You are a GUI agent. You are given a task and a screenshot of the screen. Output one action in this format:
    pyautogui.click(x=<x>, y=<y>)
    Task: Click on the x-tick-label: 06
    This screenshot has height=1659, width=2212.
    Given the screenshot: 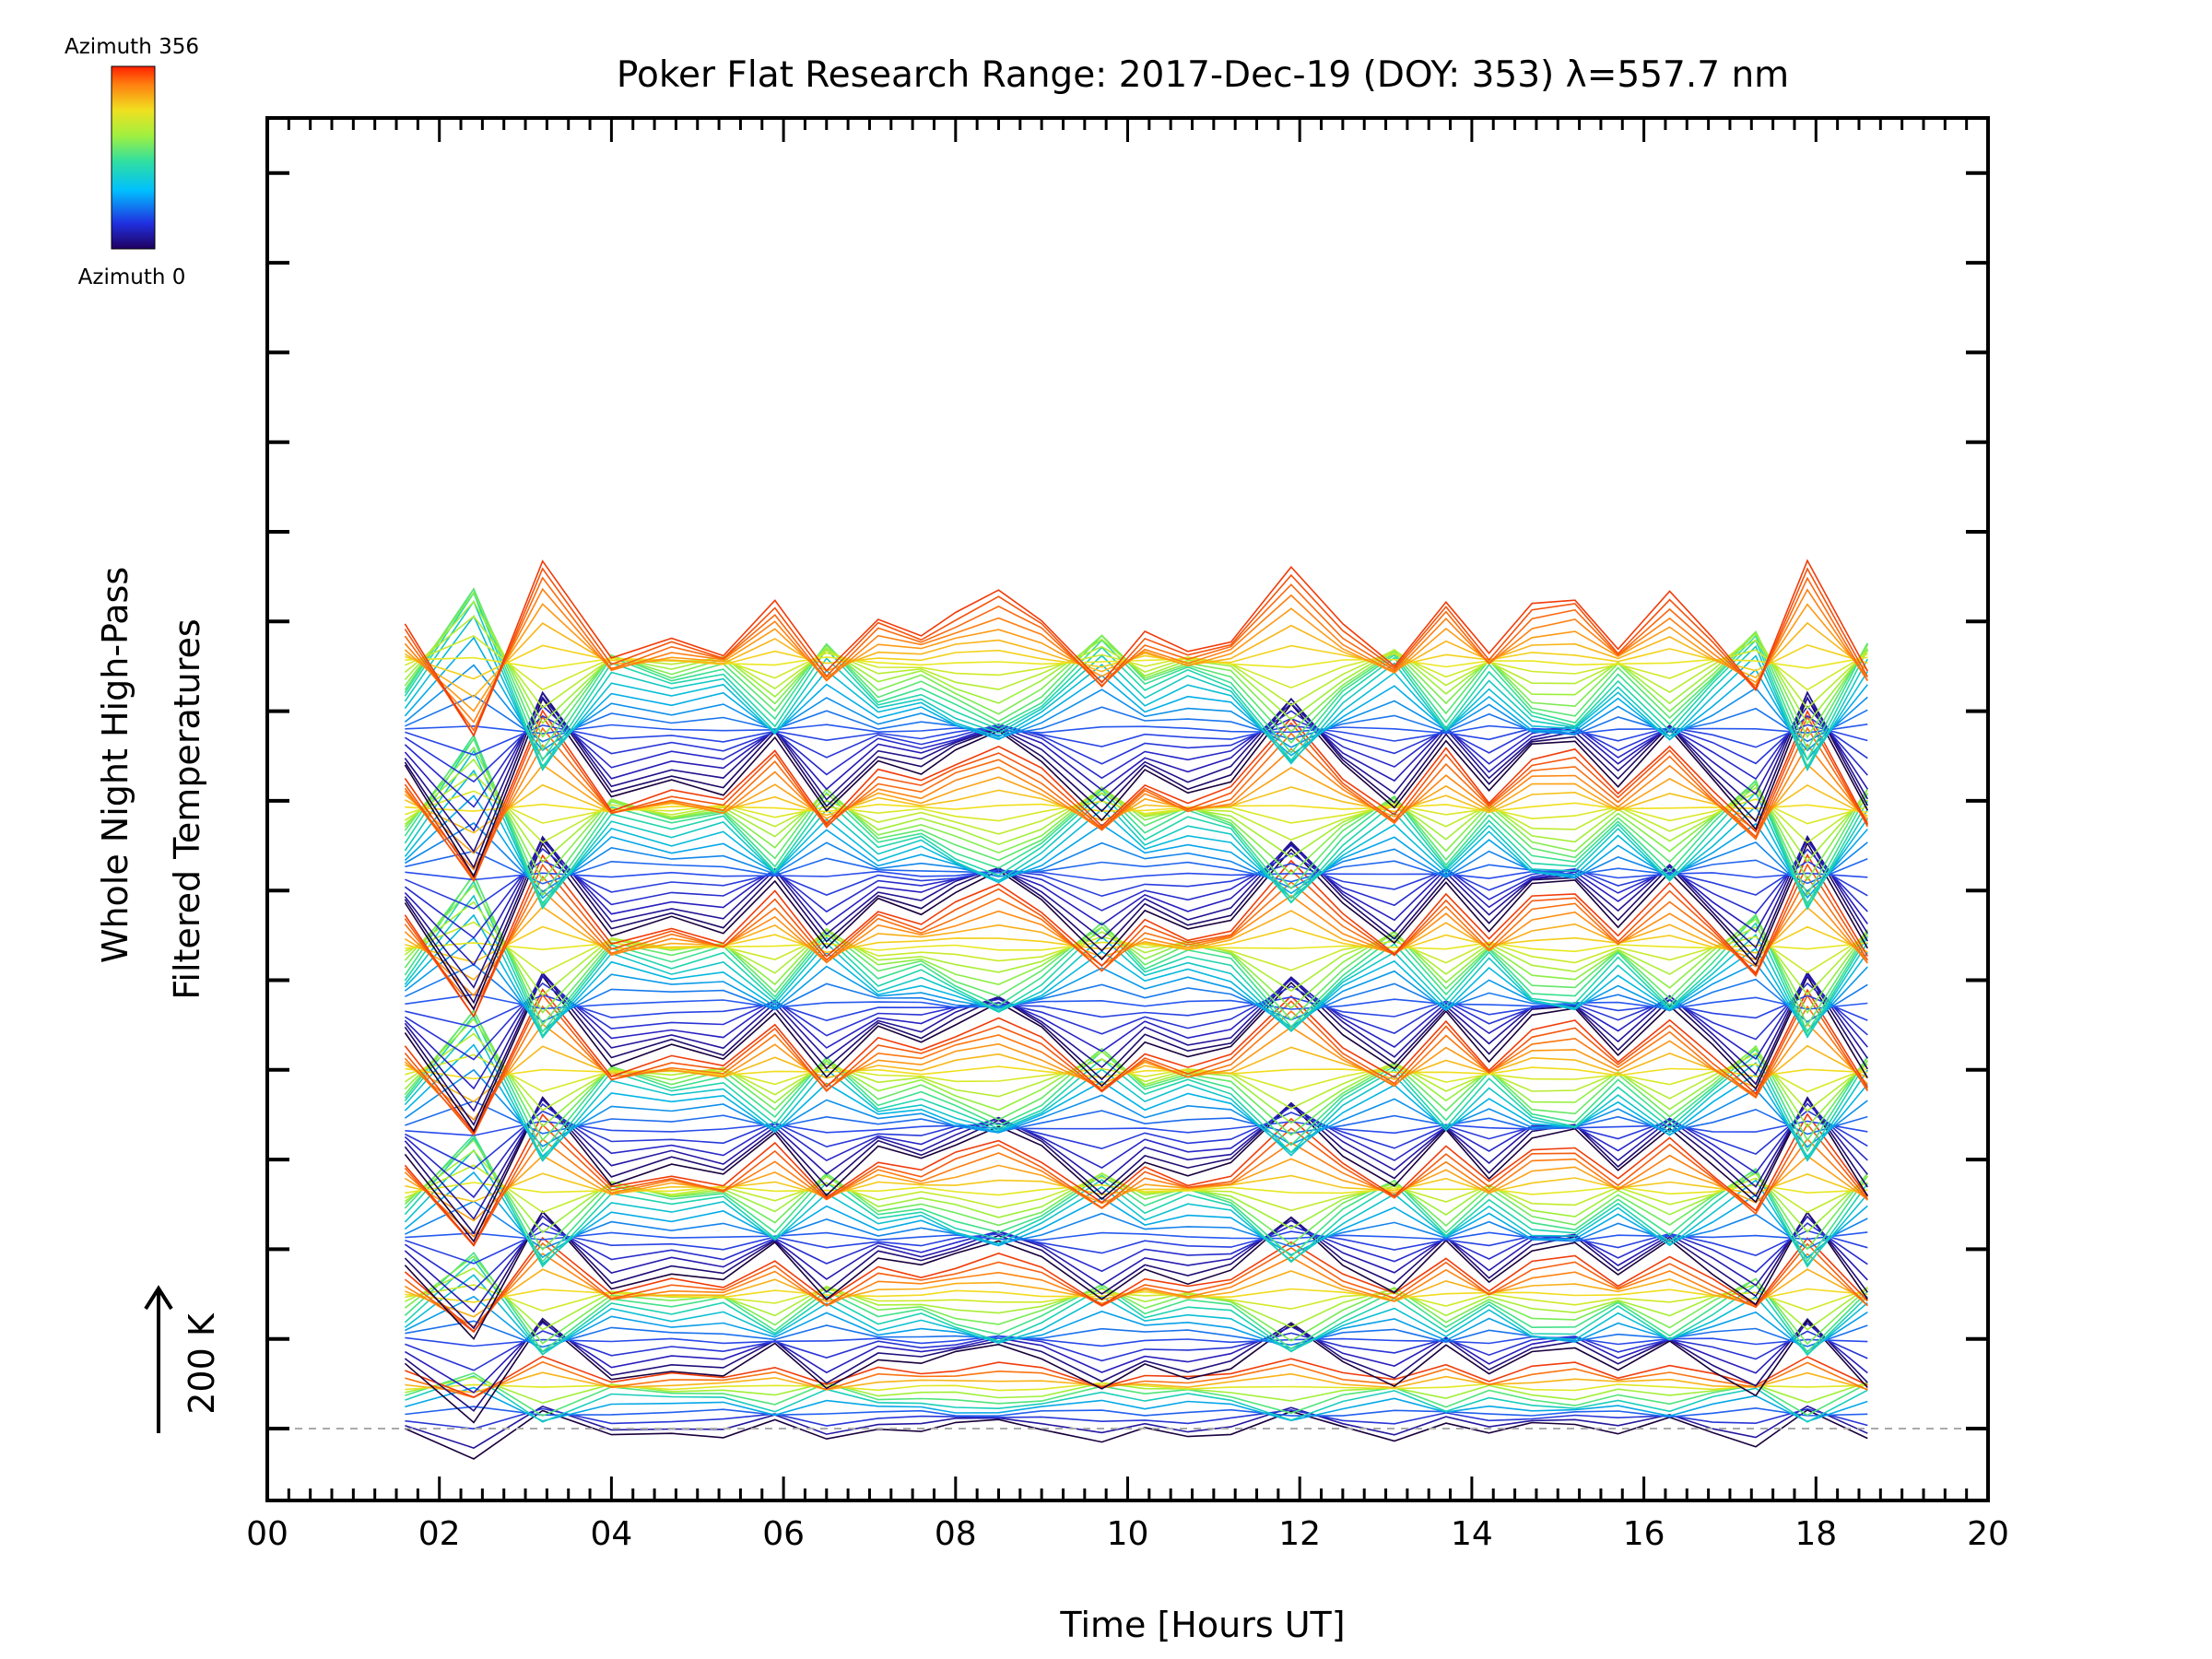 What is the action you would take?
    pyautogui.click(x=783, y=1534)
    